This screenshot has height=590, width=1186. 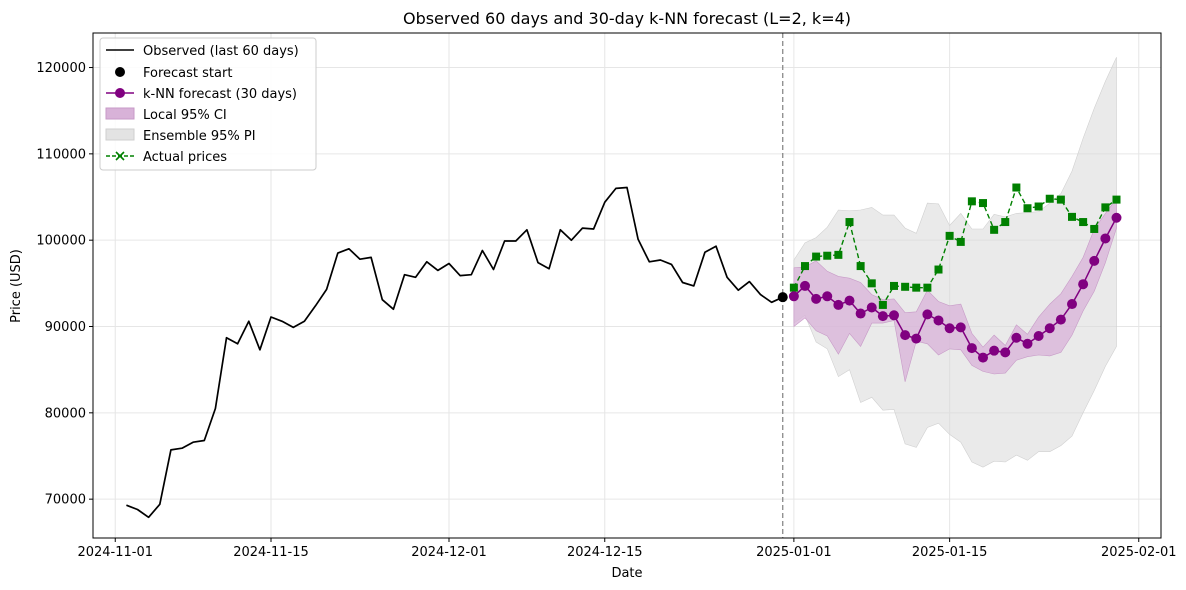 I want to click on x-tick-label: 2024-11-15, so click(x=271, y=552).